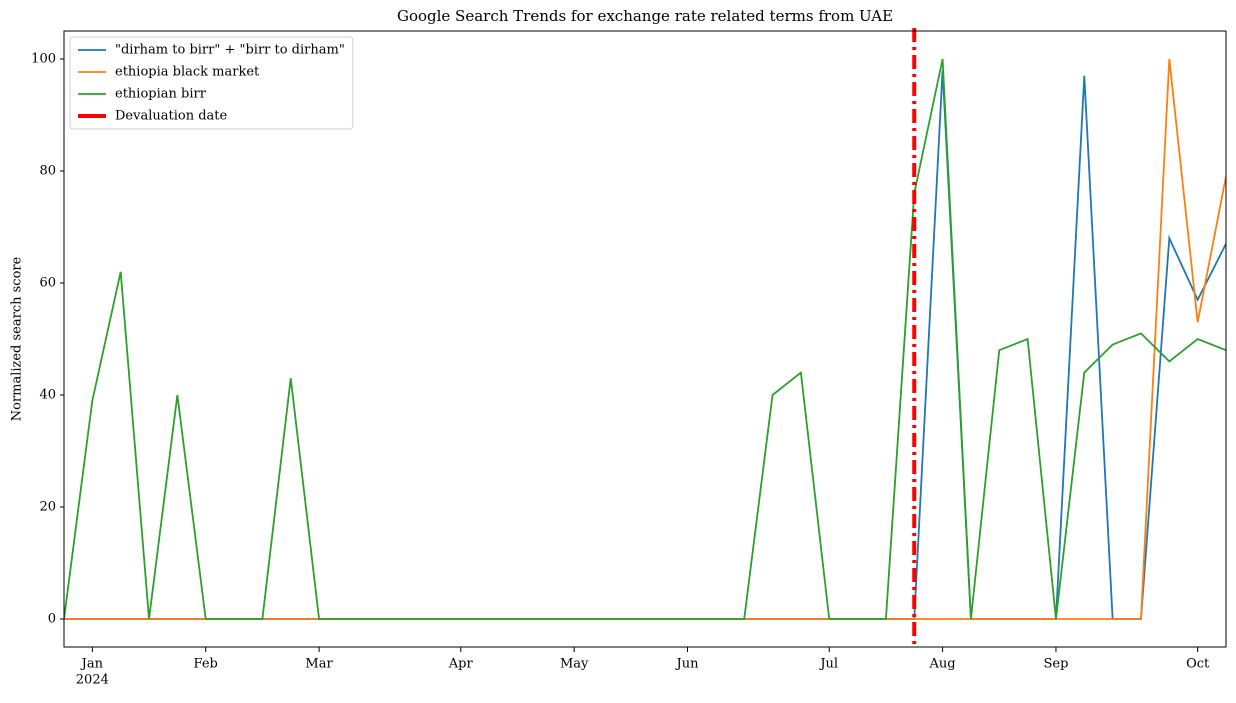  I want to click on x-tick-label: Feb, so click(206, 664).